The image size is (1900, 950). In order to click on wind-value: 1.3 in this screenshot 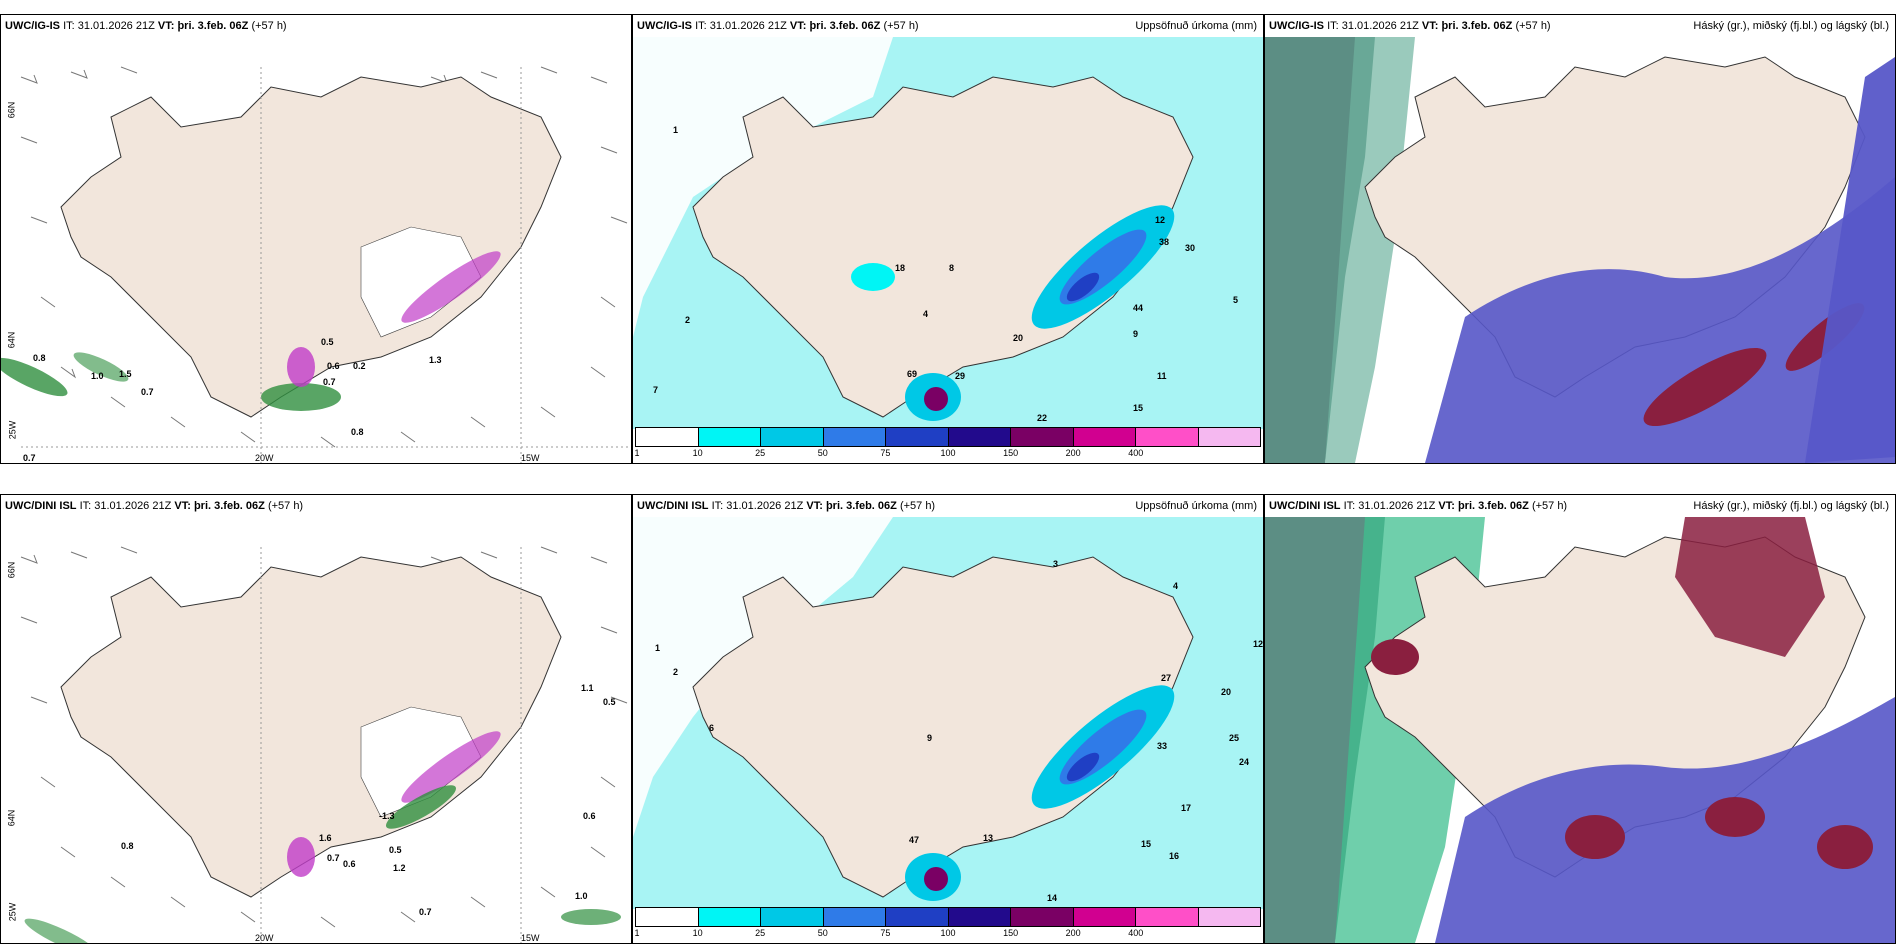, I will do `click(435, 360)`.